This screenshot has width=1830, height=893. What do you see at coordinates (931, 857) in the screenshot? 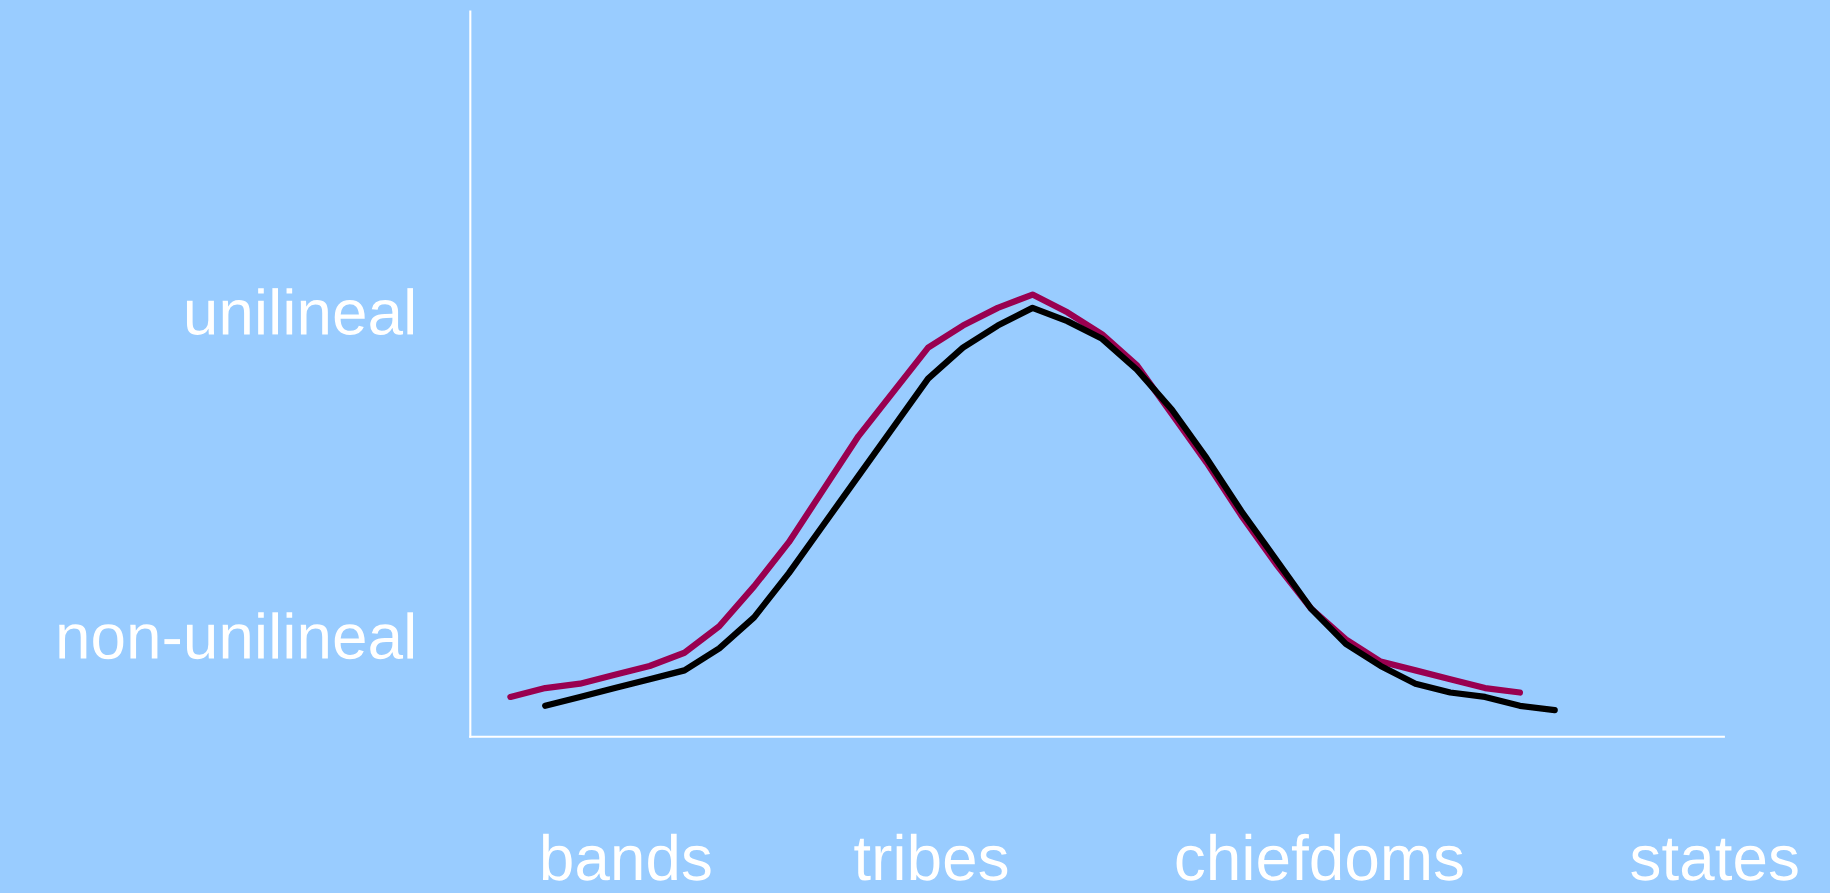
I see `text: tribes` at bounding box center [931, 857].